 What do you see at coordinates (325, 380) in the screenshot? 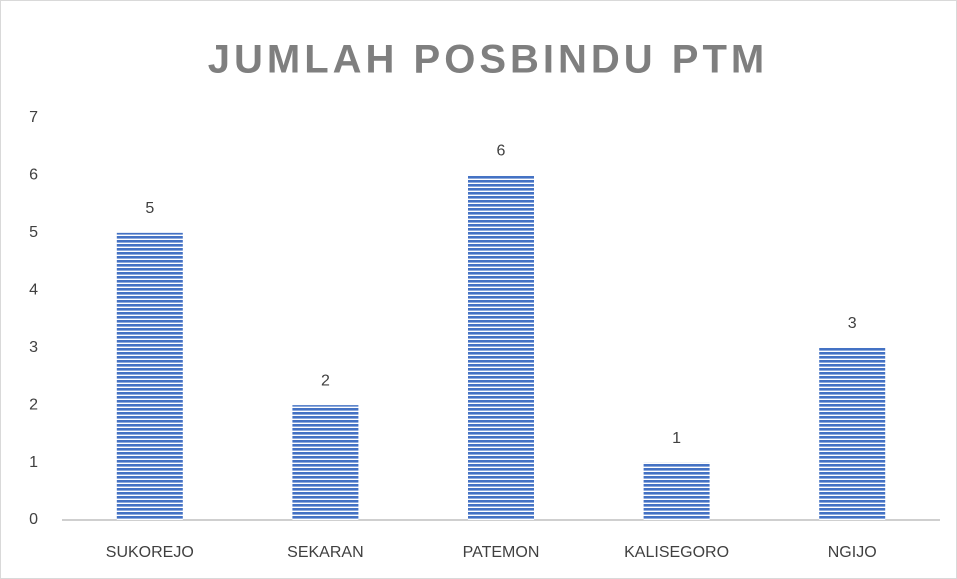
I see `data-label: 2` at bounding box center [325, 380].